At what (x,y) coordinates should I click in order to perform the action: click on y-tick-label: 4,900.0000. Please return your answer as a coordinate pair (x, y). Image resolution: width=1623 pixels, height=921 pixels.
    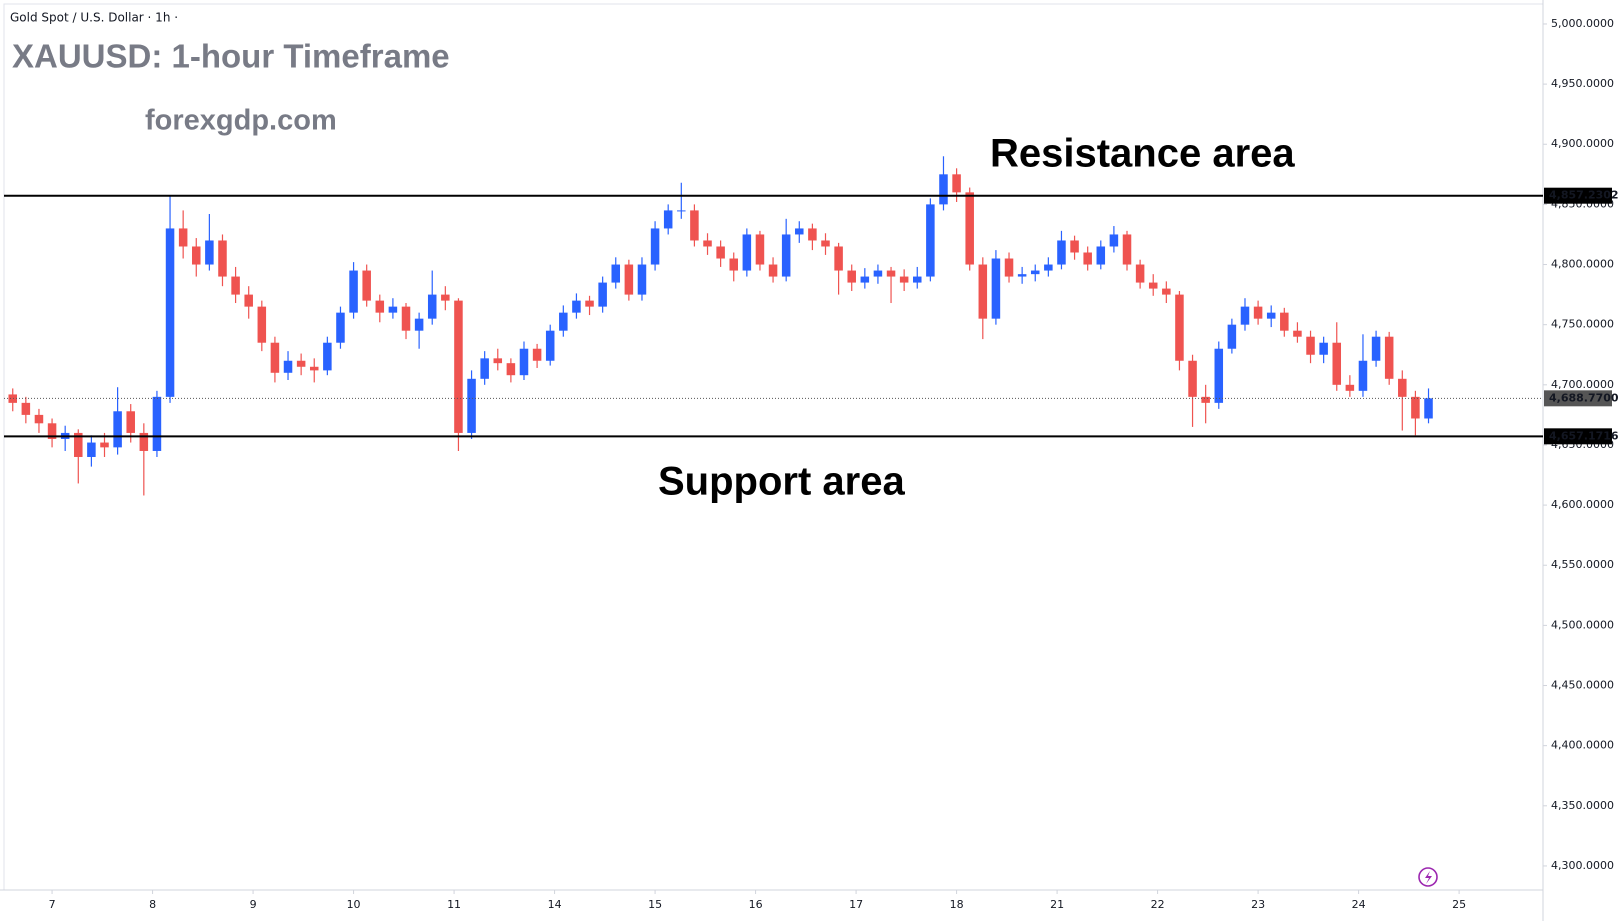
    Looking at the image, I should click on (1582, 143).